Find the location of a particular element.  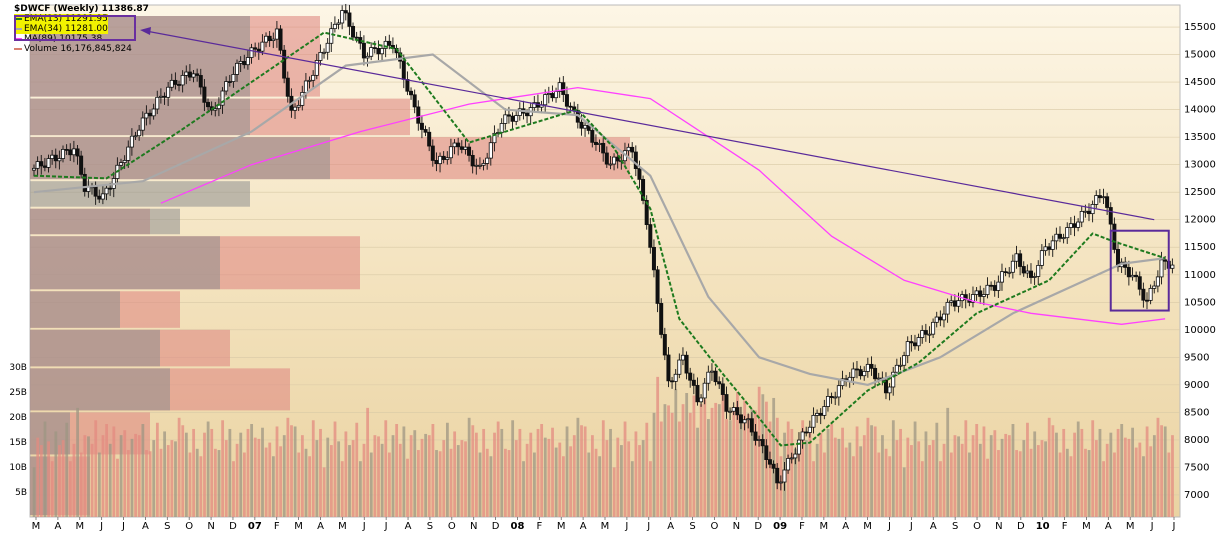

volume-tick-label: 25B is located at coordinates (18, 393).